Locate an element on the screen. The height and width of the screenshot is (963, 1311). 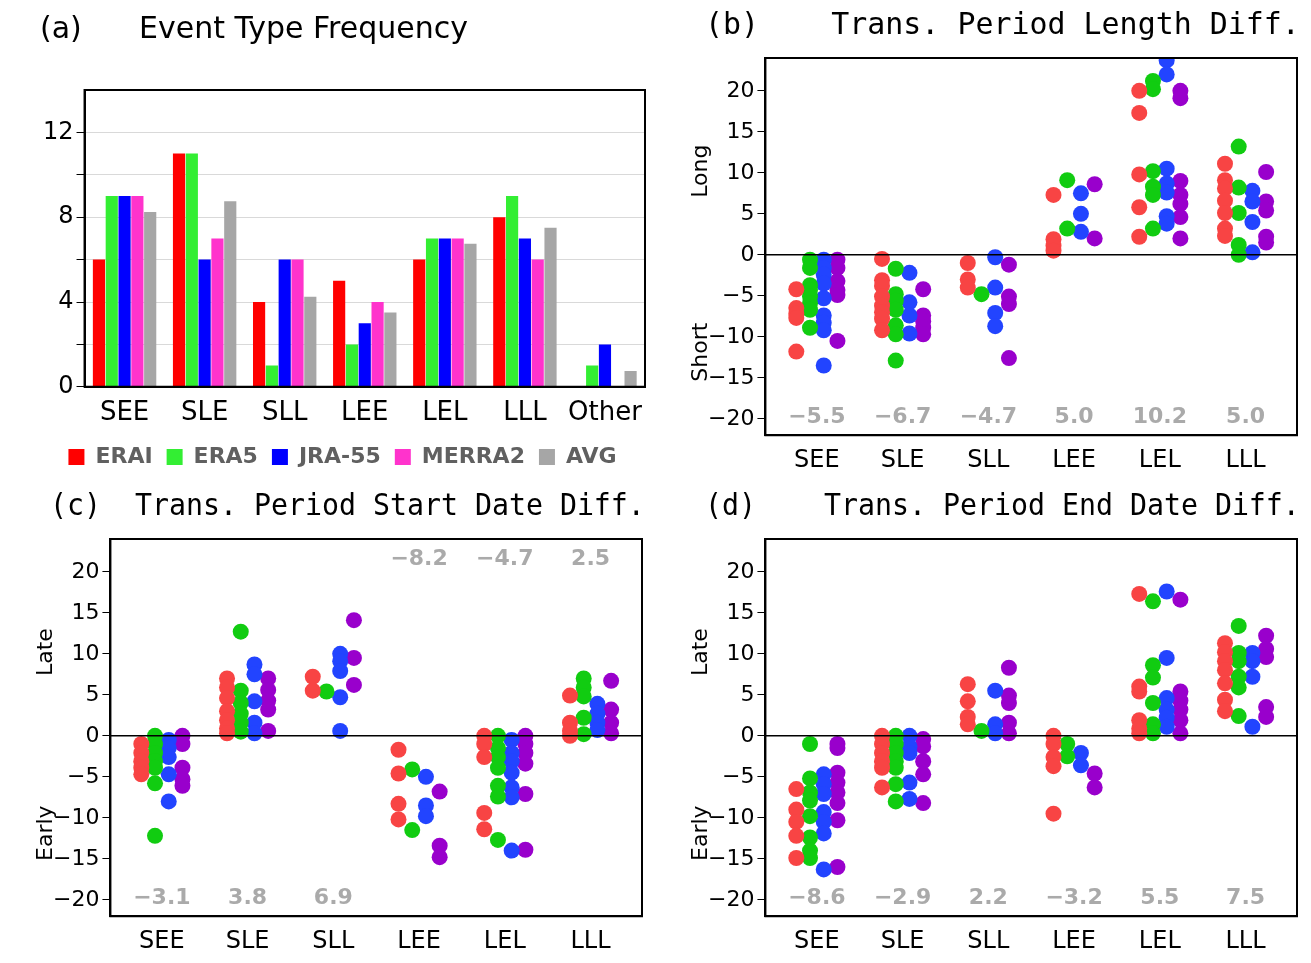
annotation: 6.9 is located at coordinates (333, 896).